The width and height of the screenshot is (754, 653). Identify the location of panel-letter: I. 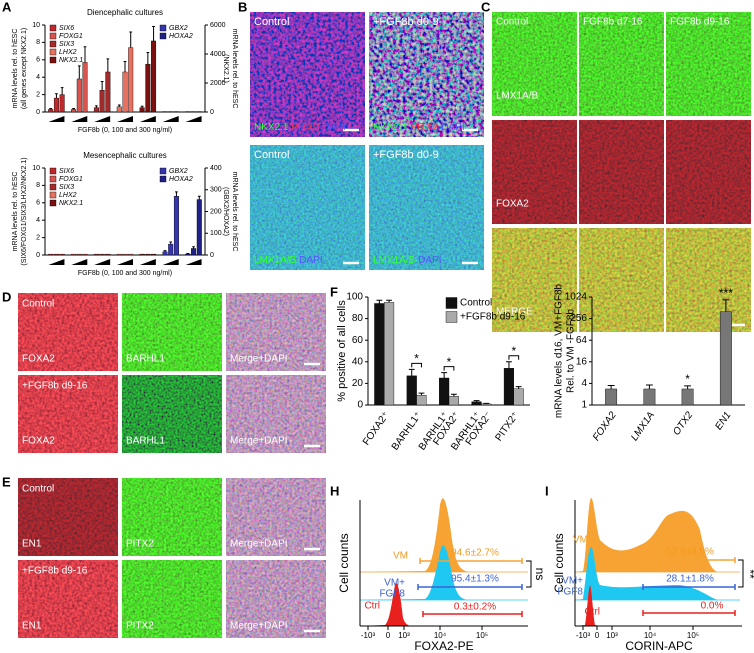
(547, 490).